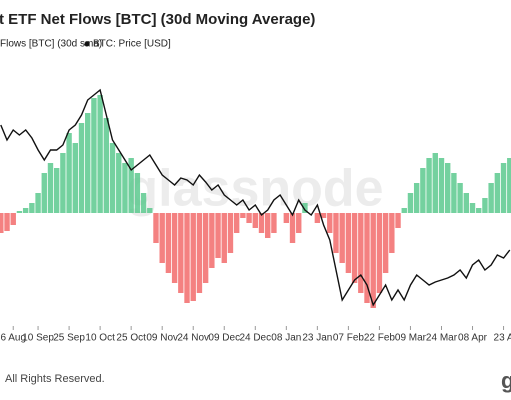 This screenshot has width=511, height=400. What do you see at coordinates (317, 338) in the screenshot?
I see `x-tick-label: 23 Jan` at bounding box center [317, 338].